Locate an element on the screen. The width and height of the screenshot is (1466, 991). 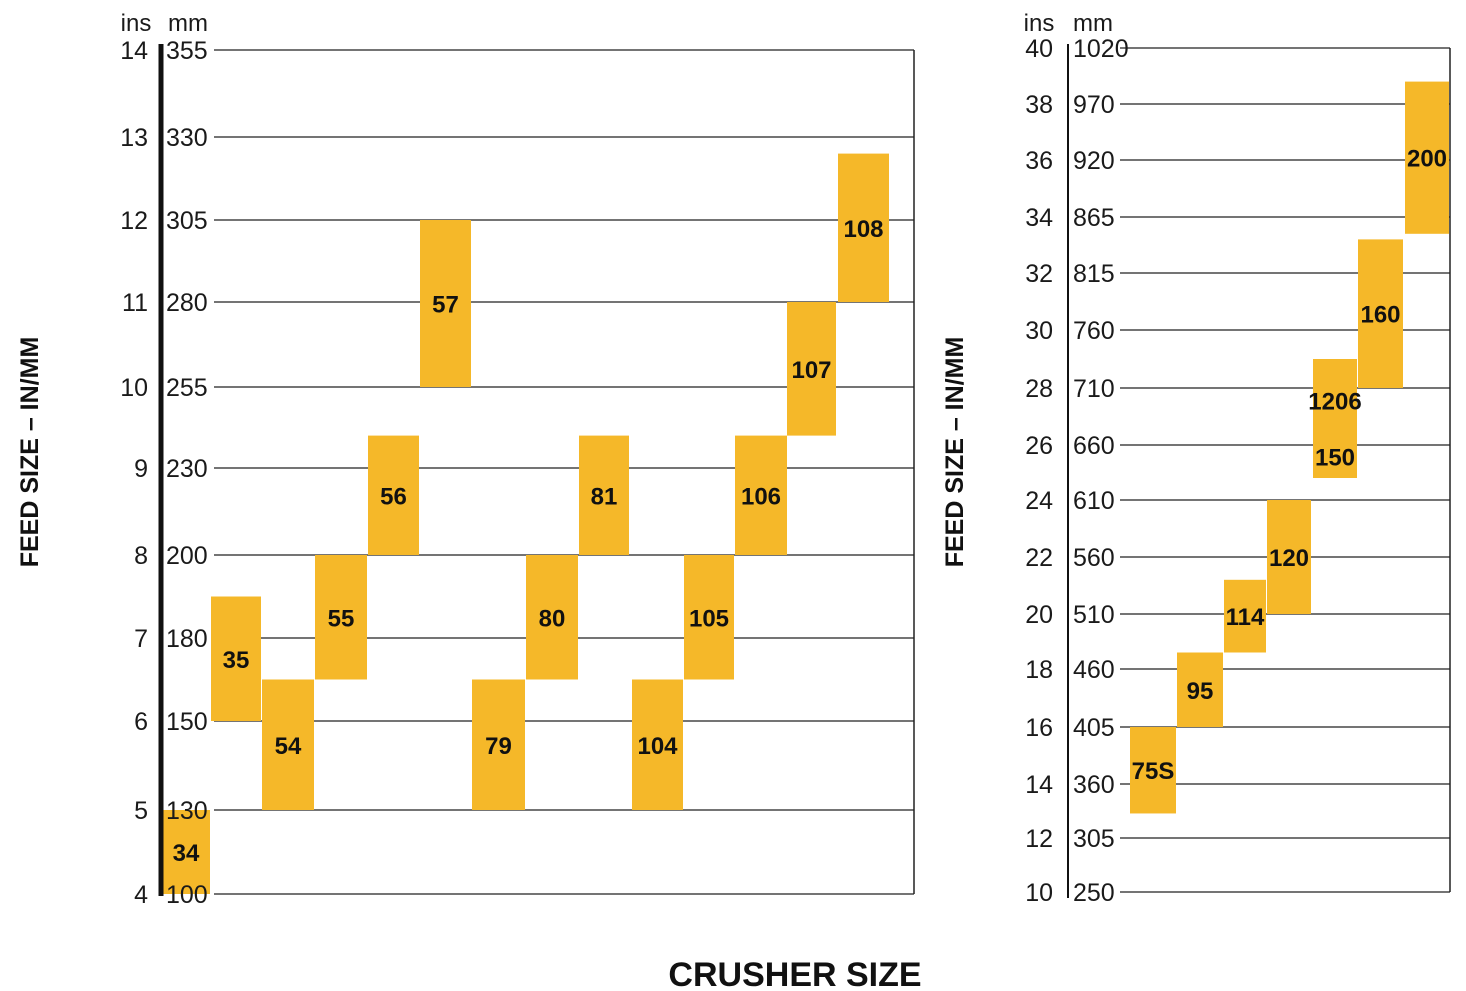
bar-label-106: 106 is located at coordinates (761, 496).